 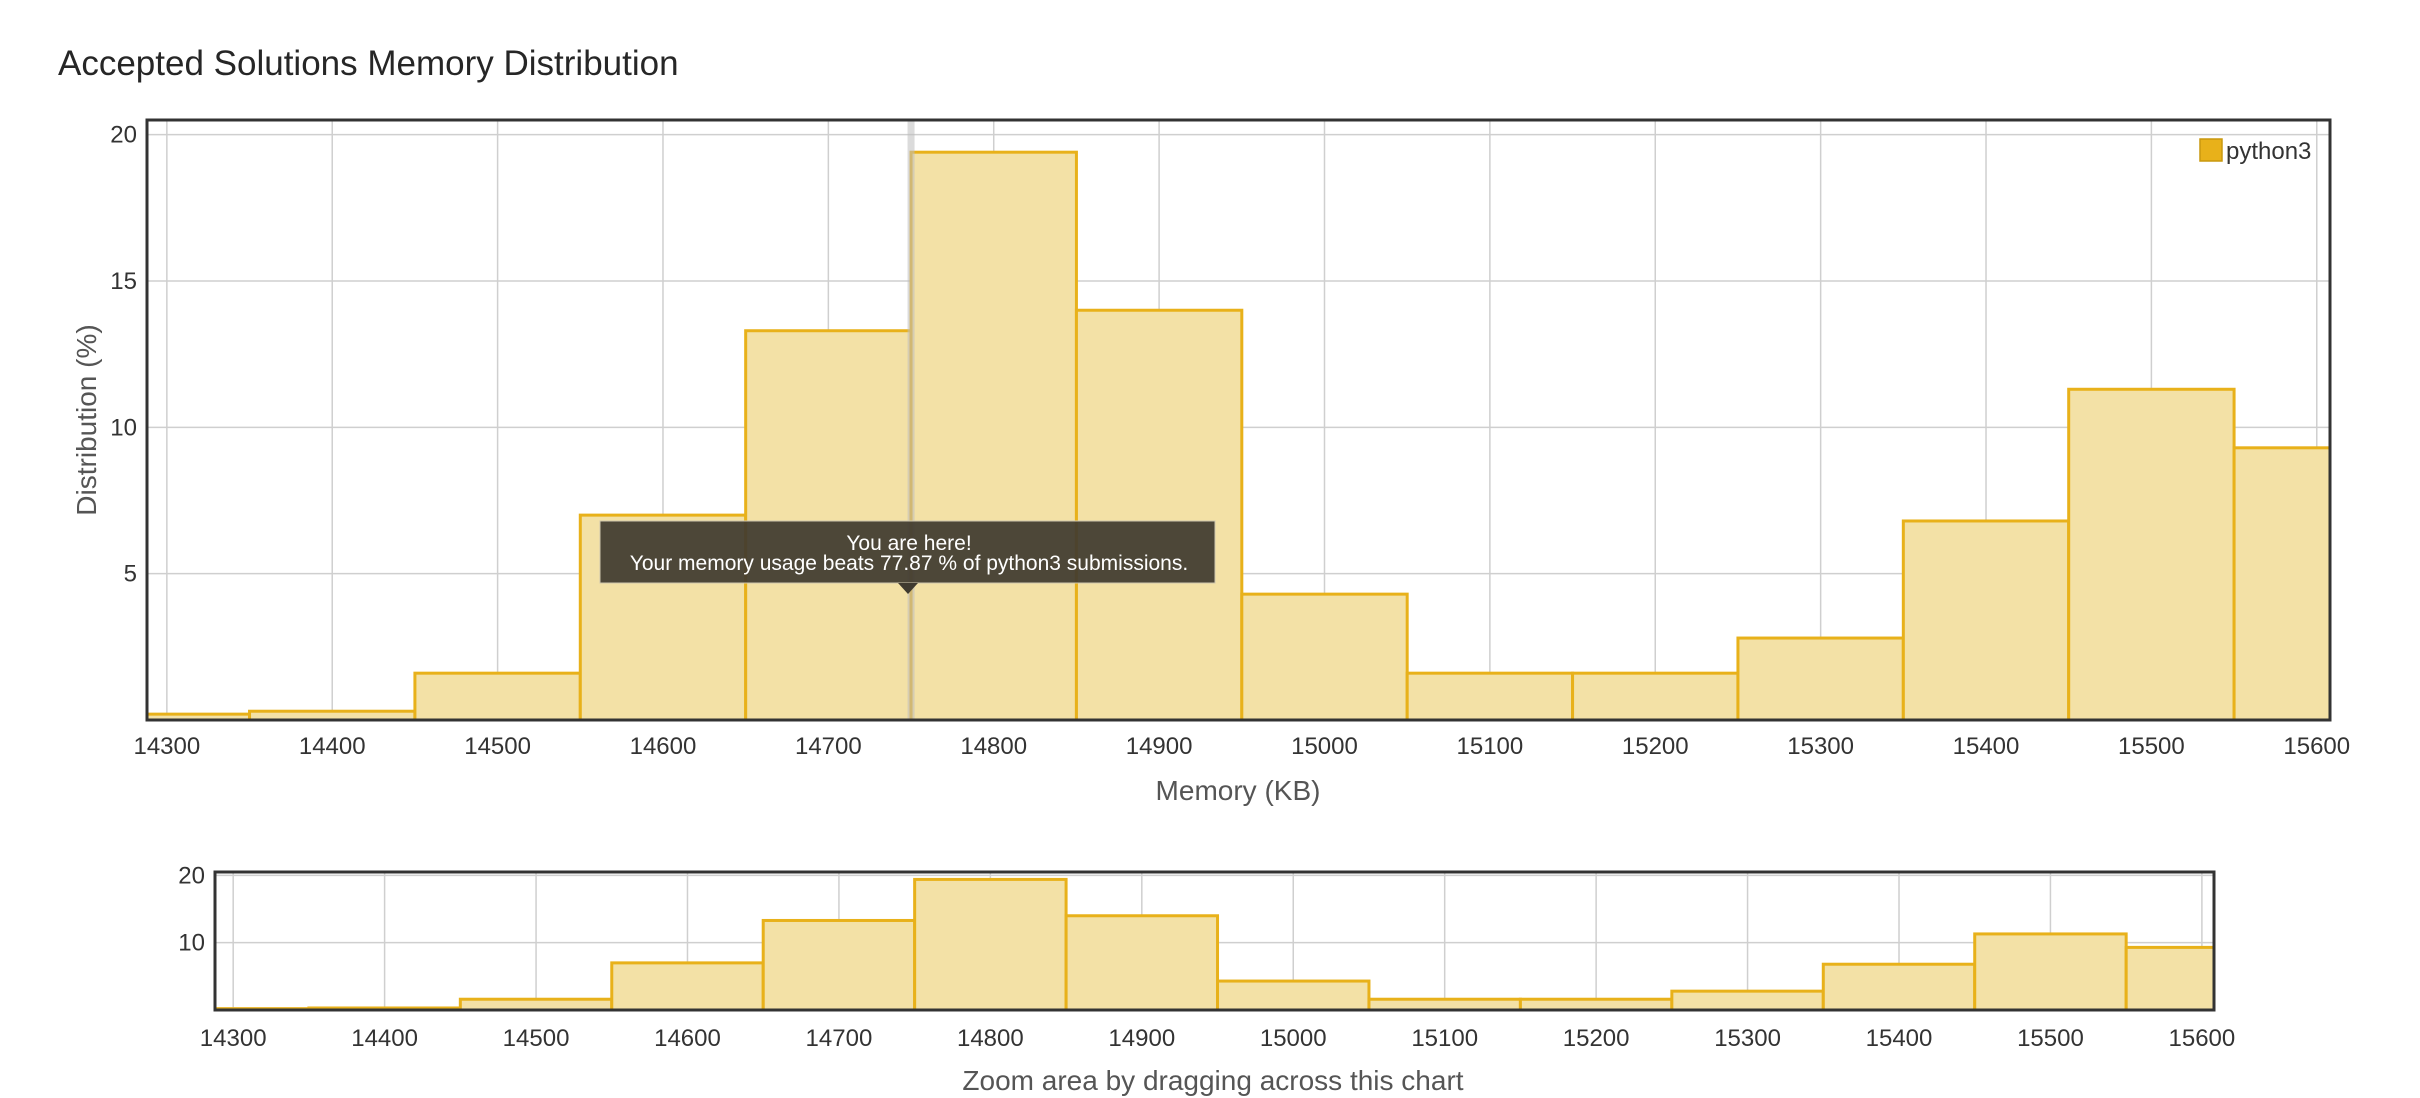 I want to click on overview-bars, so click(x=1214, y=944).